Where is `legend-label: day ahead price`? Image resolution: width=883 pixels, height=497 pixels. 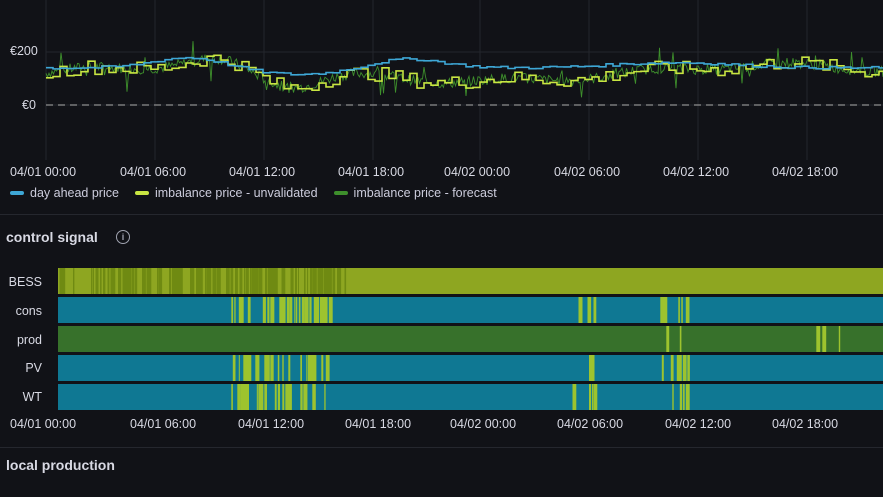
legend-label: day ahead price is located at coordinates (74, 193).